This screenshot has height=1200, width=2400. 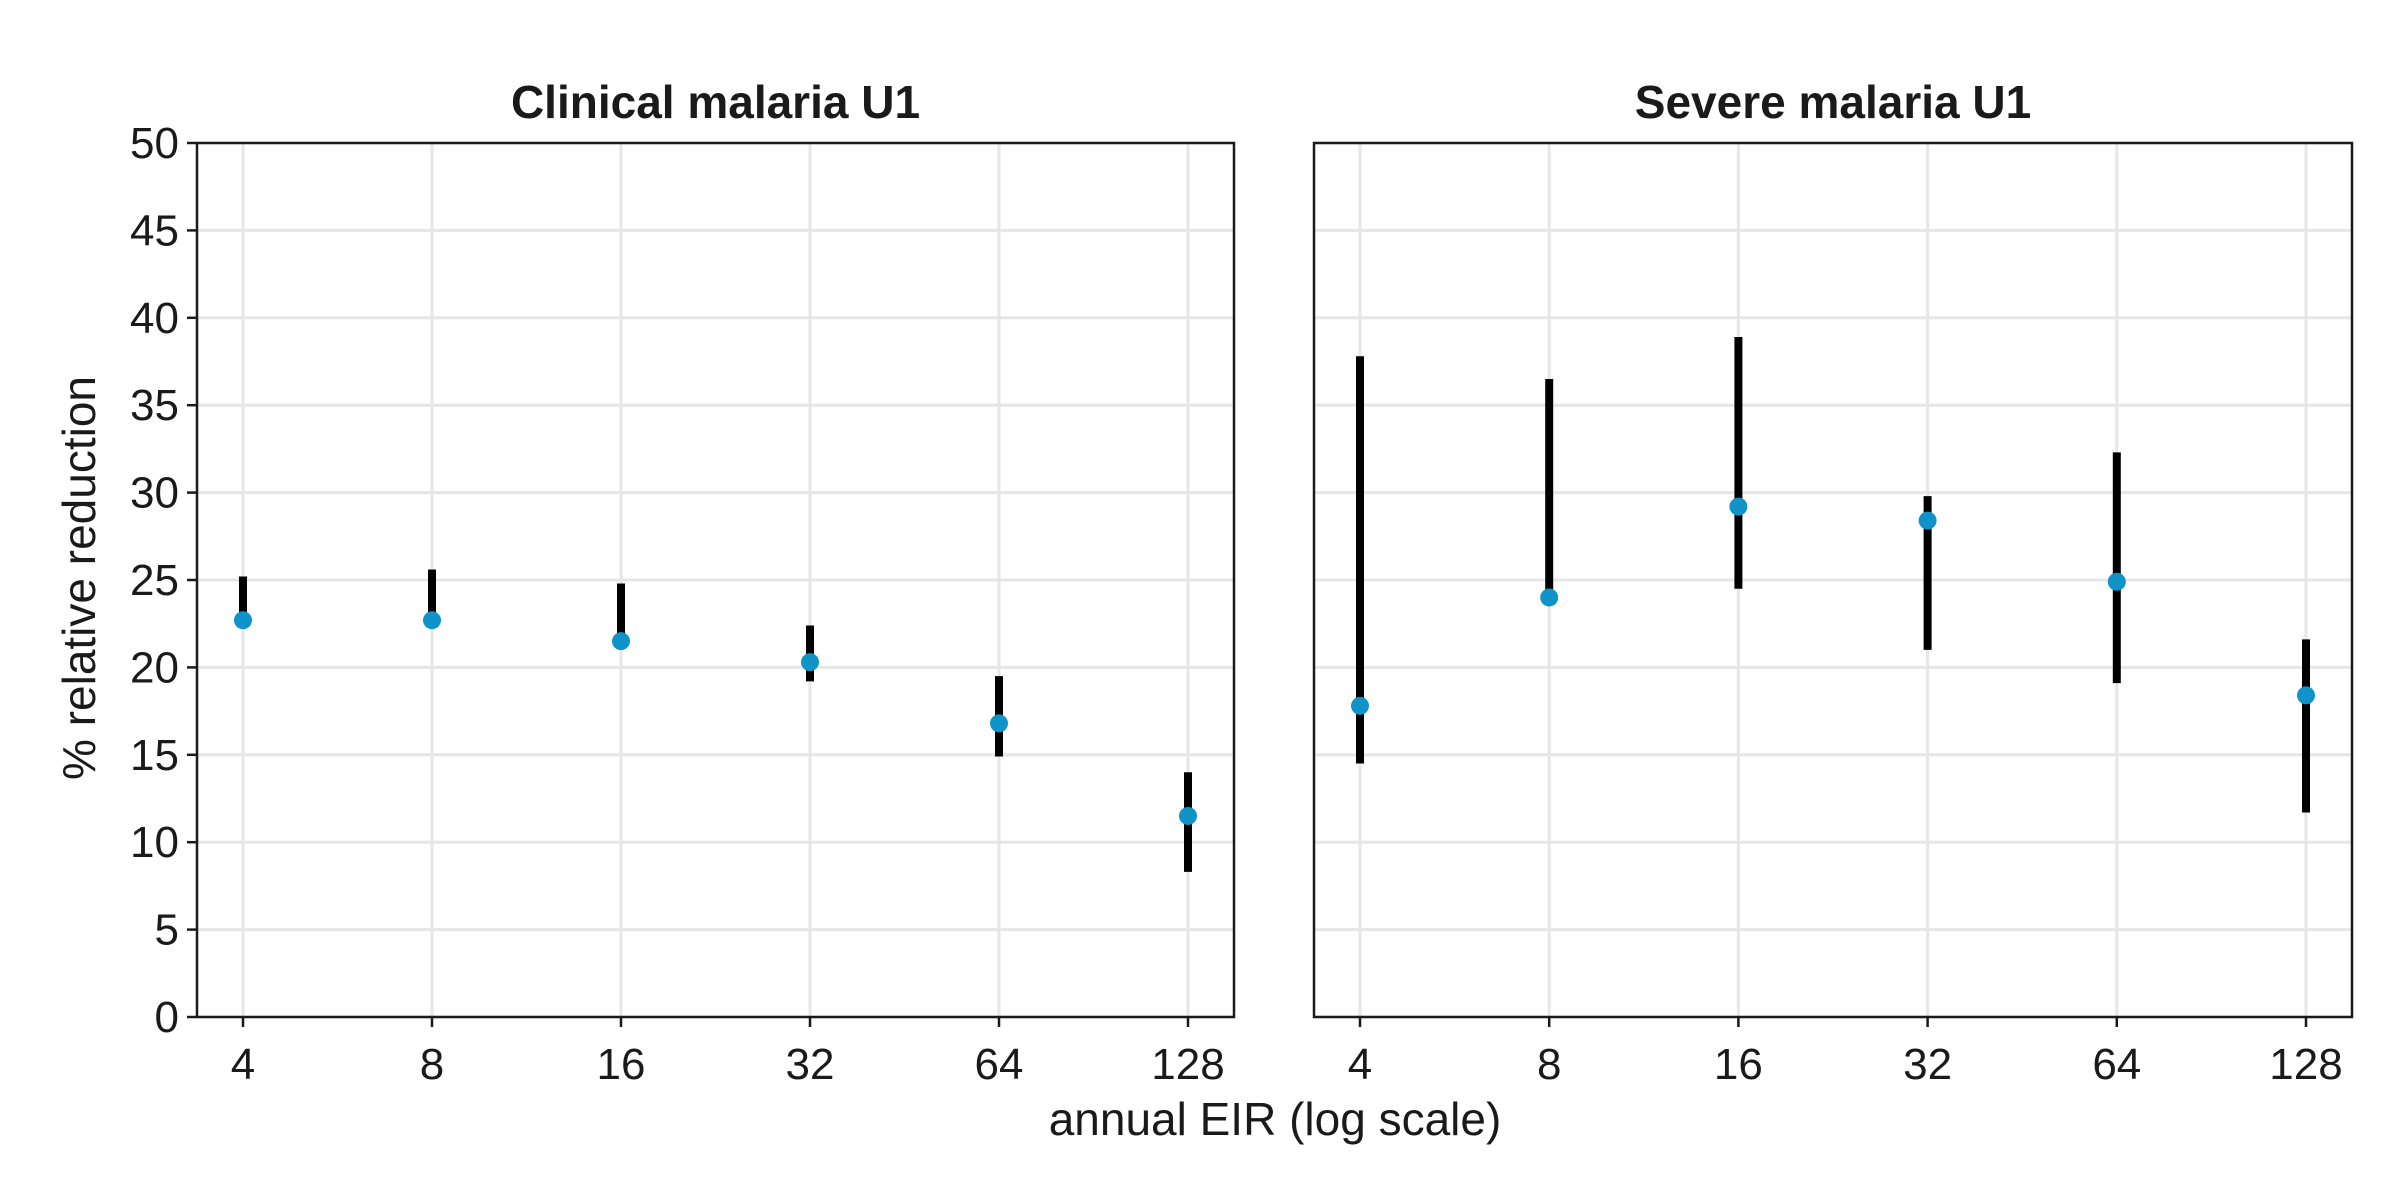 I want to click on y-axis-title: % relative reduction, so click(x=79, y=578).